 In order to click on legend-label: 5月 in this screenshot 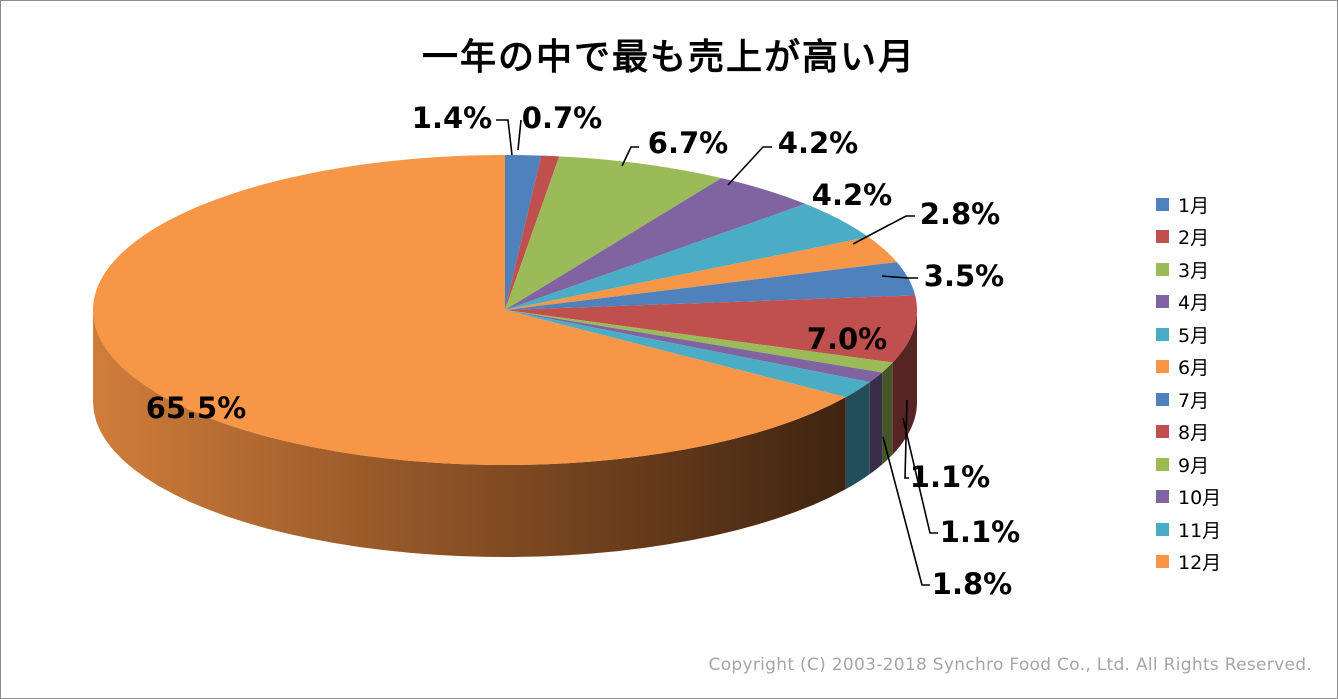, I will do `click(1194, 335)`.